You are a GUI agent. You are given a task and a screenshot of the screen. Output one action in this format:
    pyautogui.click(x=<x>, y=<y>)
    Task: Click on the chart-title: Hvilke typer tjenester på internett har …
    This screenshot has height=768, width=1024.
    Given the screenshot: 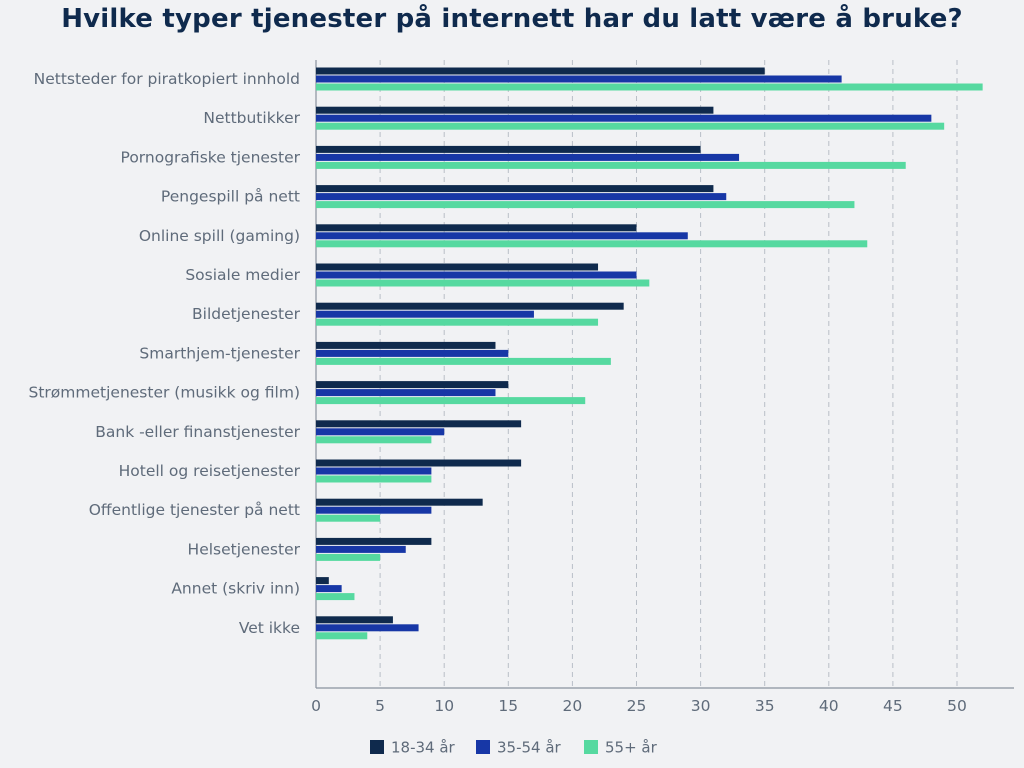 What is the action you would take?
    pyautogui.click(x=512, y=19)
    